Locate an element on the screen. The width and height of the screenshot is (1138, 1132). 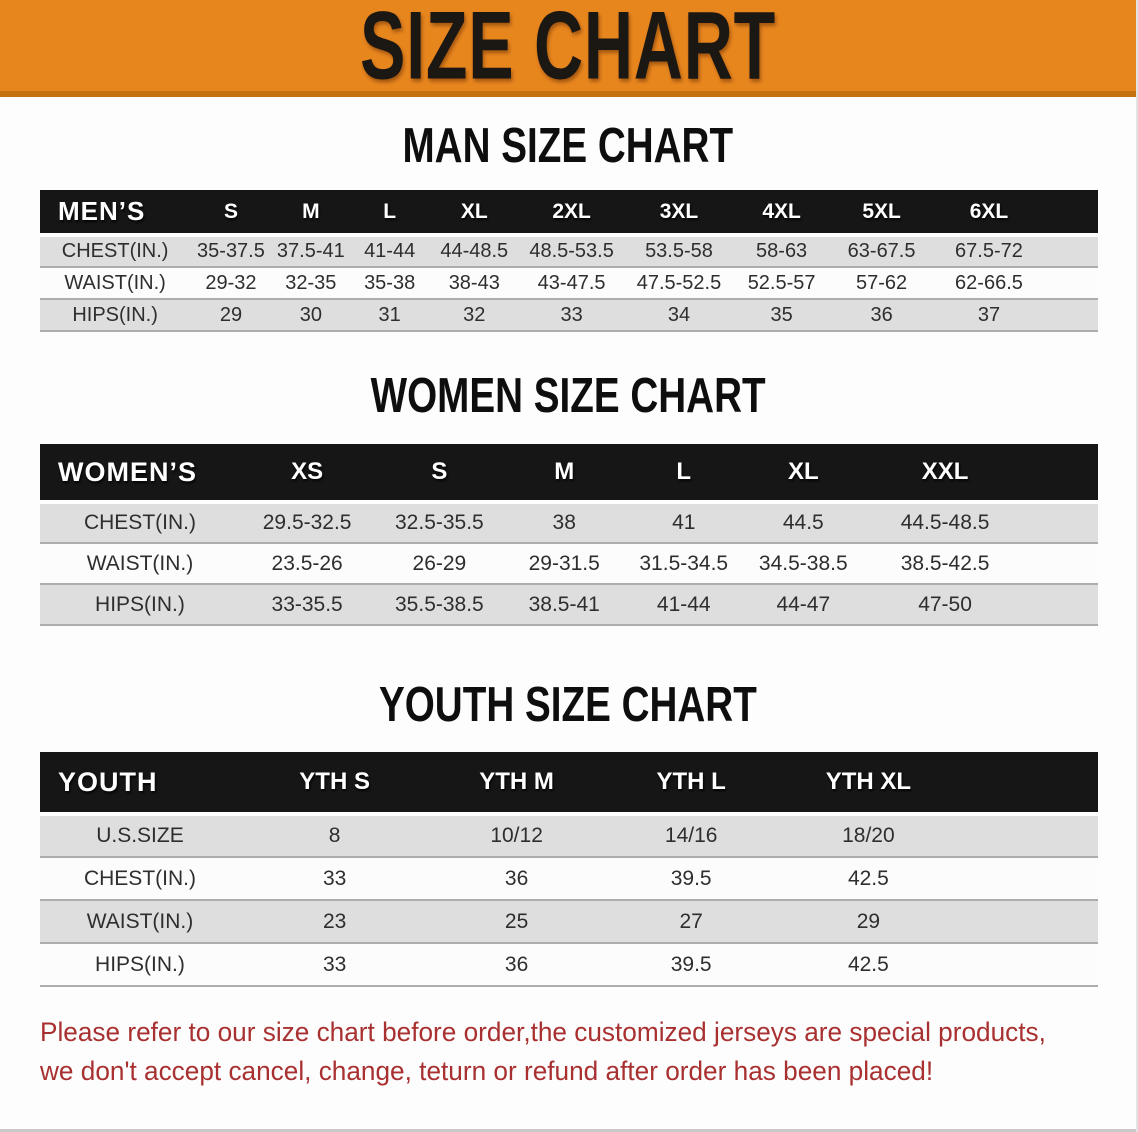
size-column-header: XL is located at coordinates (474, 213).